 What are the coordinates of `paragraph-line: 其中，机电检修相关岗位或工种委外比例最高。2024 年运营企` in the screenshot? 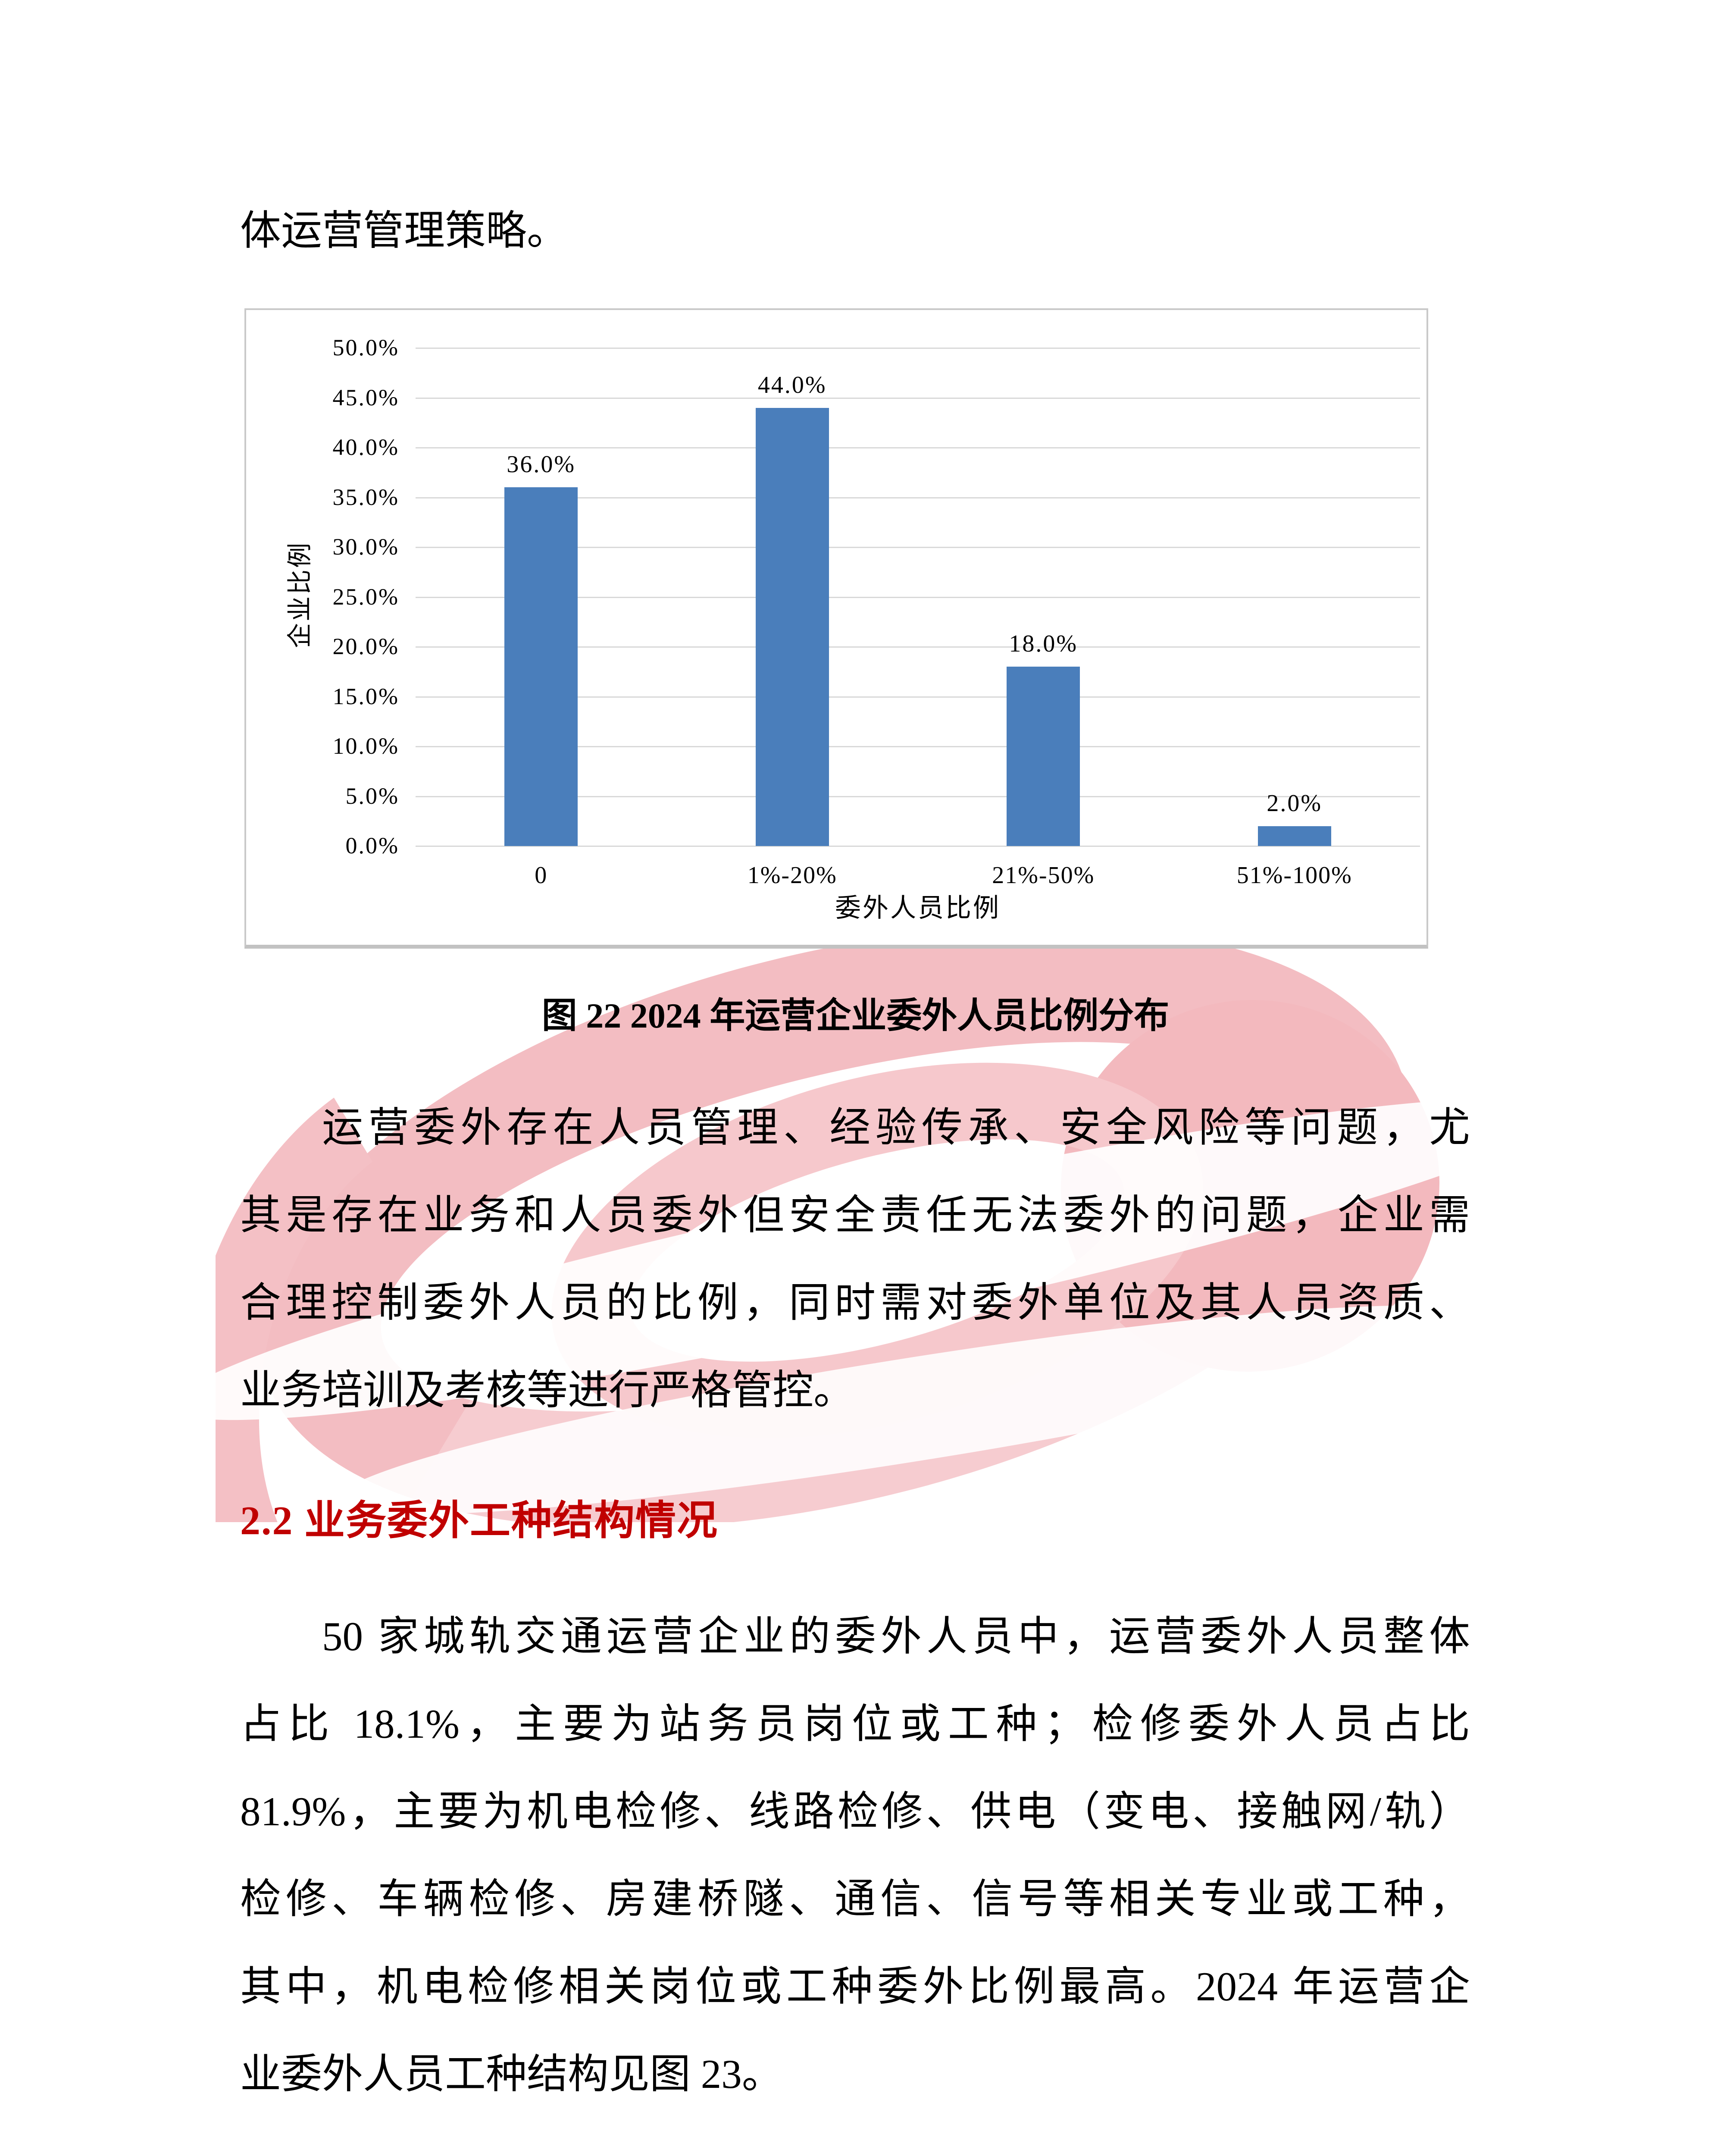 It's located at (855, 1986).